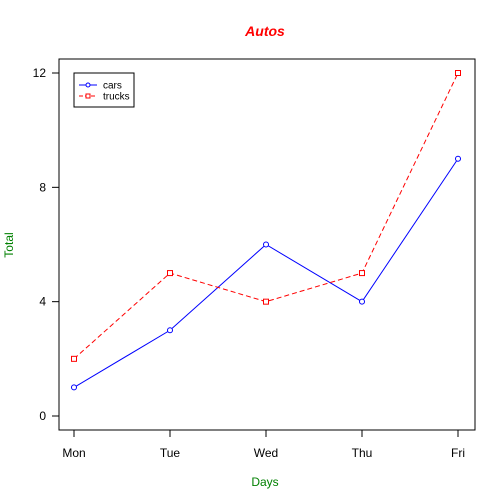 The height and width of the screenshot is (504, 504). What do you see at coordinates (42, 187) in the screenshot?
I see `y-tick-label: 8` at bounding box center [42, 187].